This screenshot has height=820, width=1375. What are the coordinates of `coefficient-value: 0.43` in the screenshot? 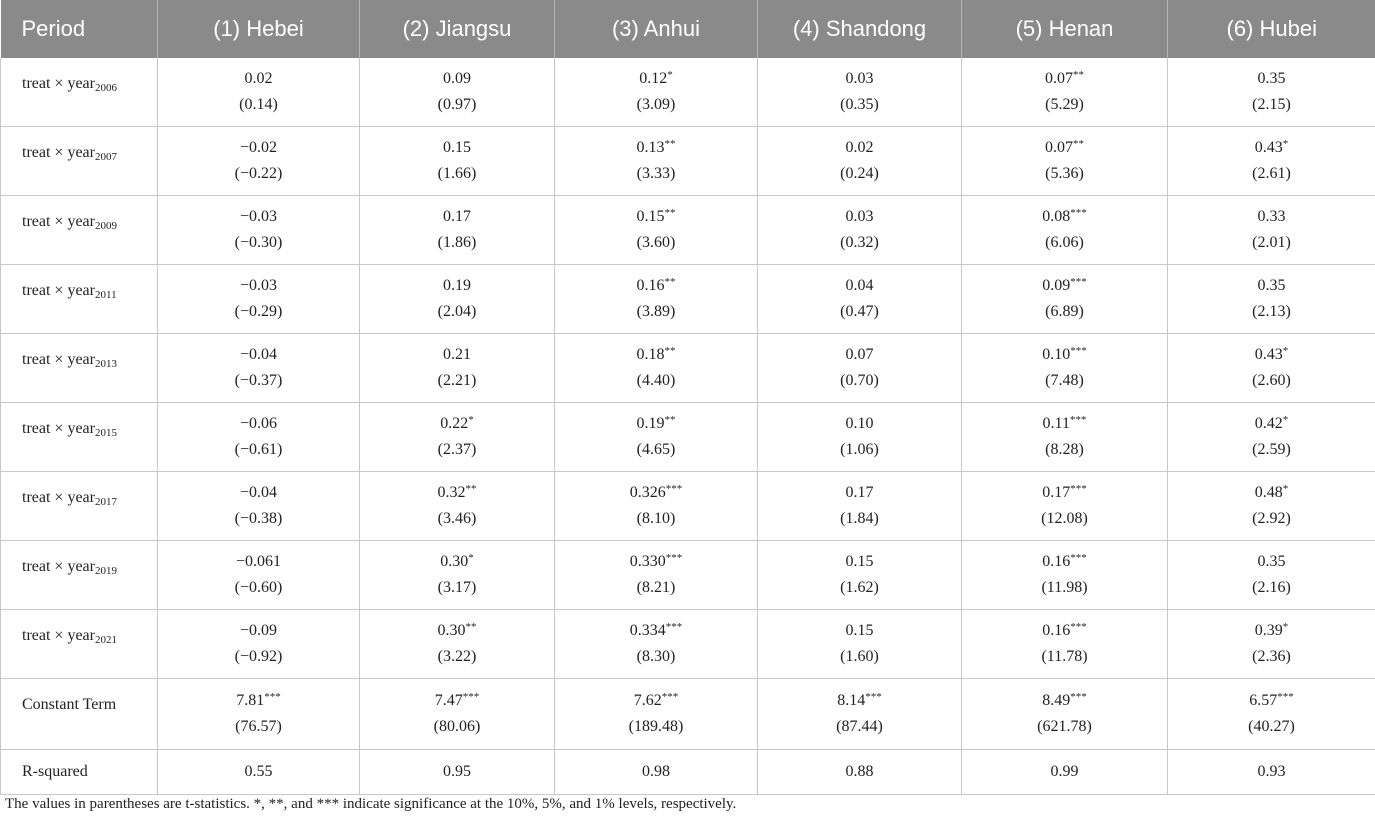 It's located at (1268, 354).